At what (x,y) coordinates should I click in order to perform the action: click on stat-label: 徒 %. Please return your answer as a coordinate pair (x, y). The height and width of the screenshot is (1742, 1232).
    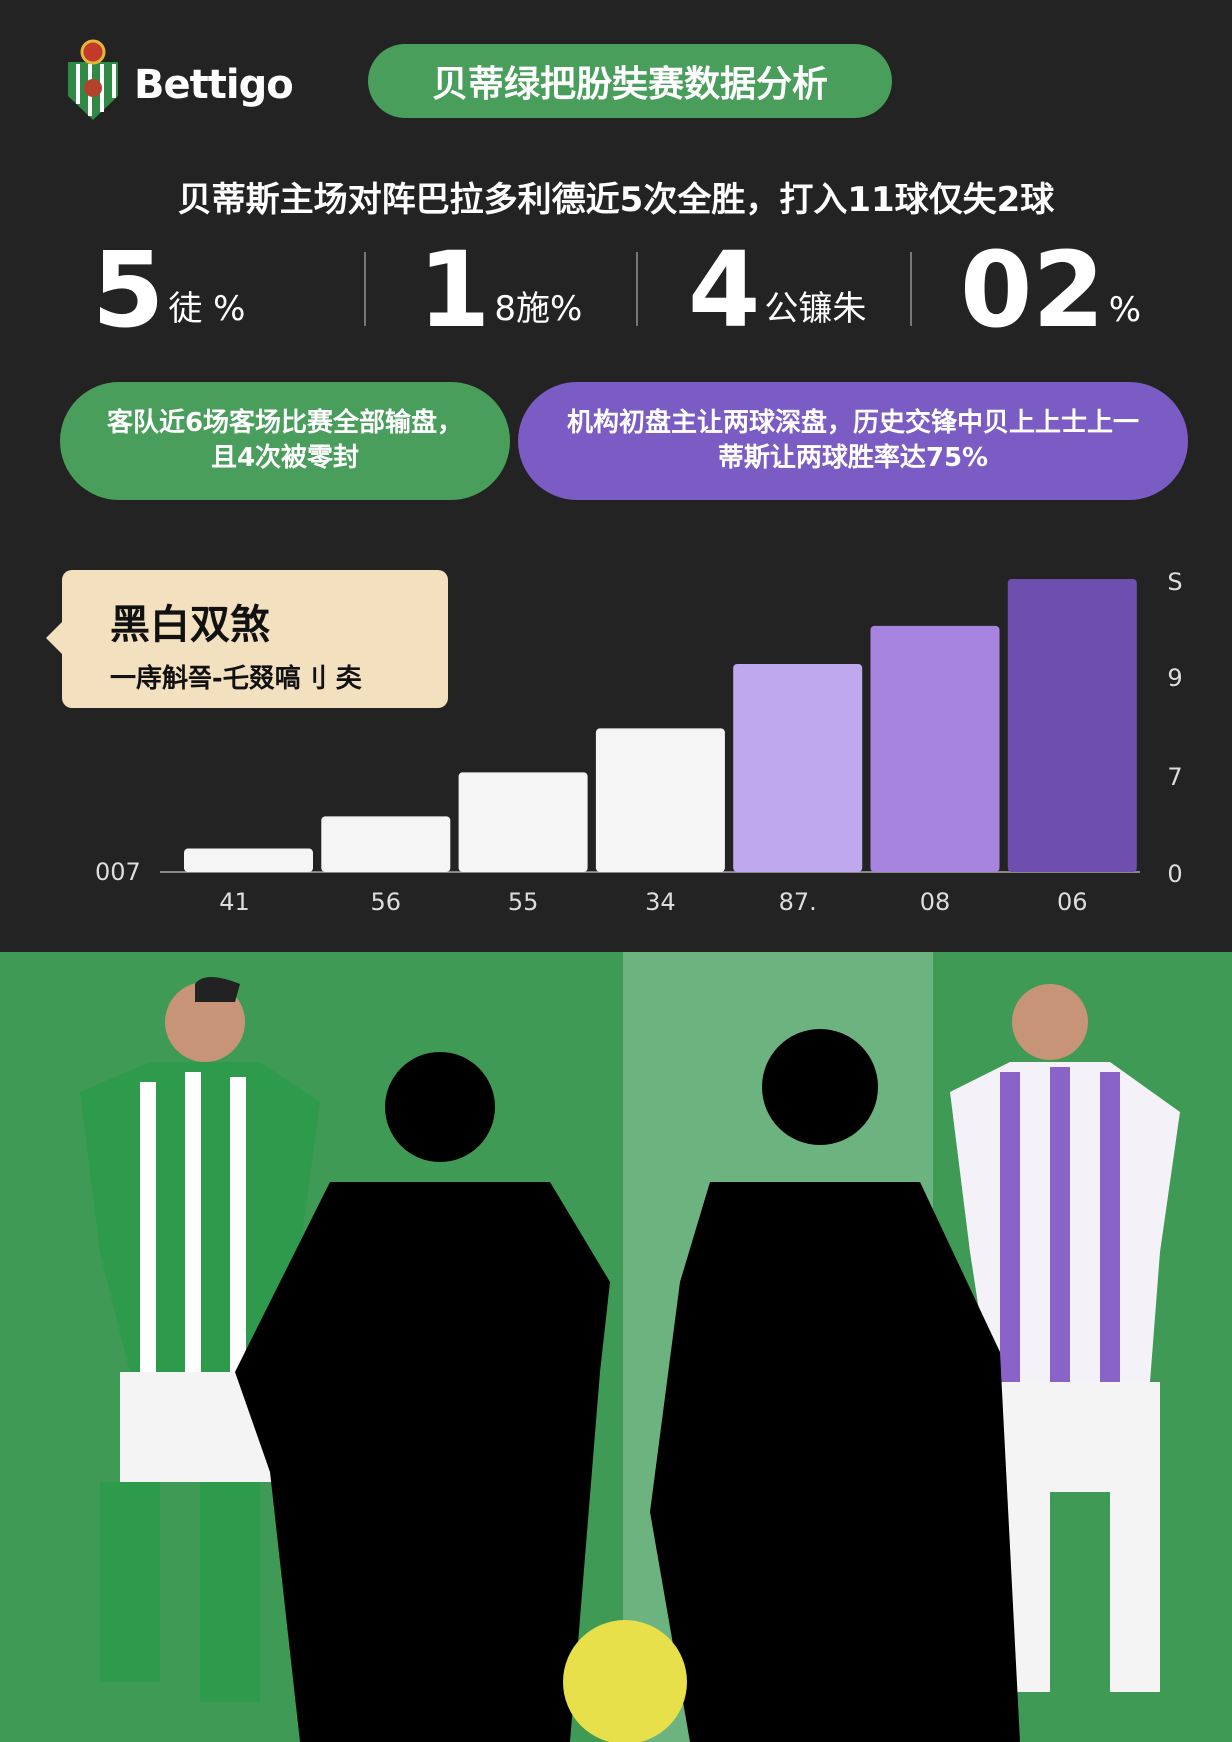
    Looking at the image, I should click on (207, 309).